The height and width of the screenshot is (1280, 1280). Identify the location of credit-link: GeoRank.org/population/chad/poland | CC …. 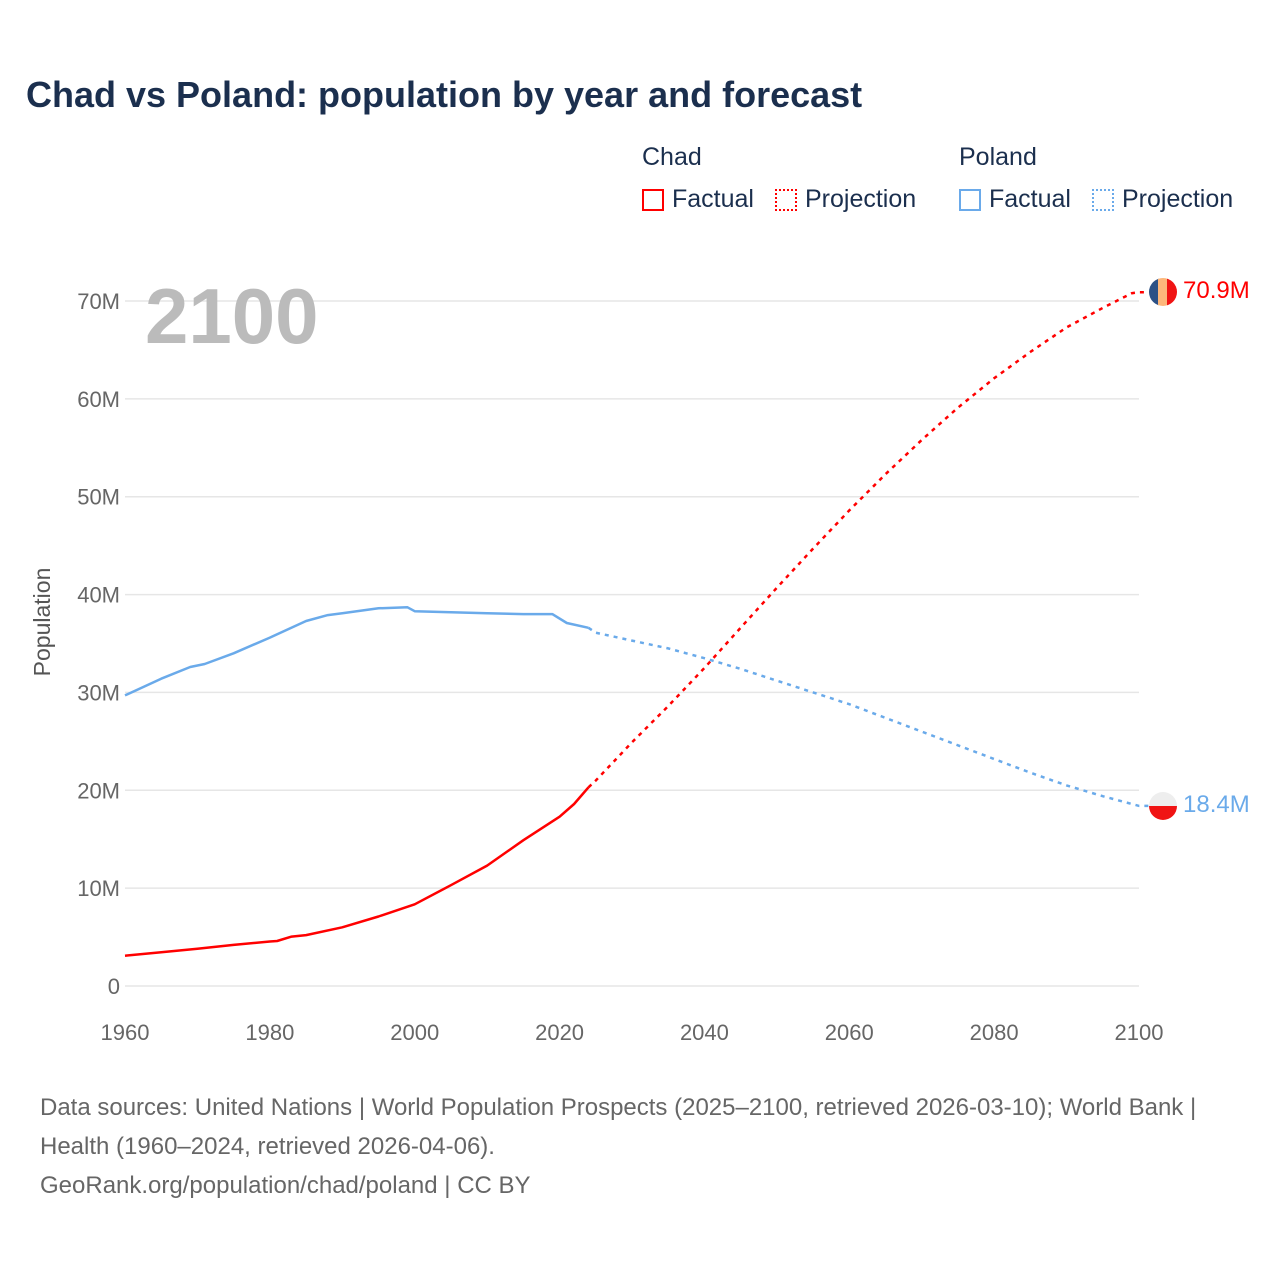
(285, 1185).